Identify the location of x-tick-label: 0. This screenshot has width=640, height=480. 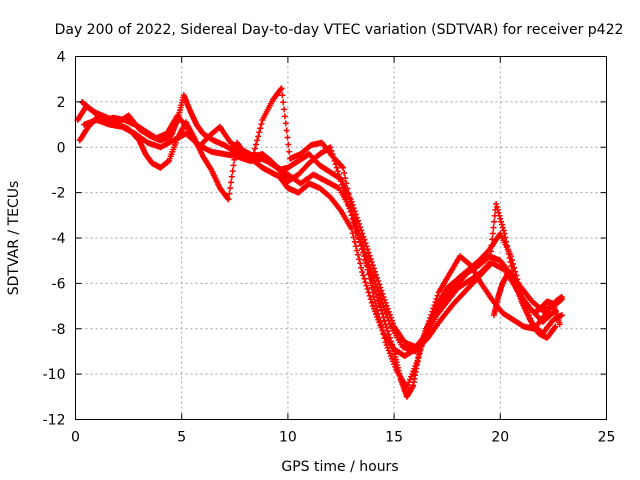
(75, 438).